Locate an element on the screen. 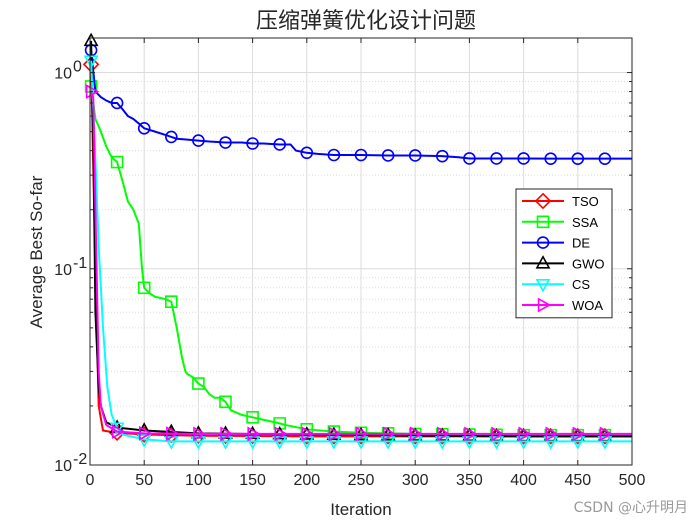  legend-item-tso: TSO is located at coordinates (560, 201).